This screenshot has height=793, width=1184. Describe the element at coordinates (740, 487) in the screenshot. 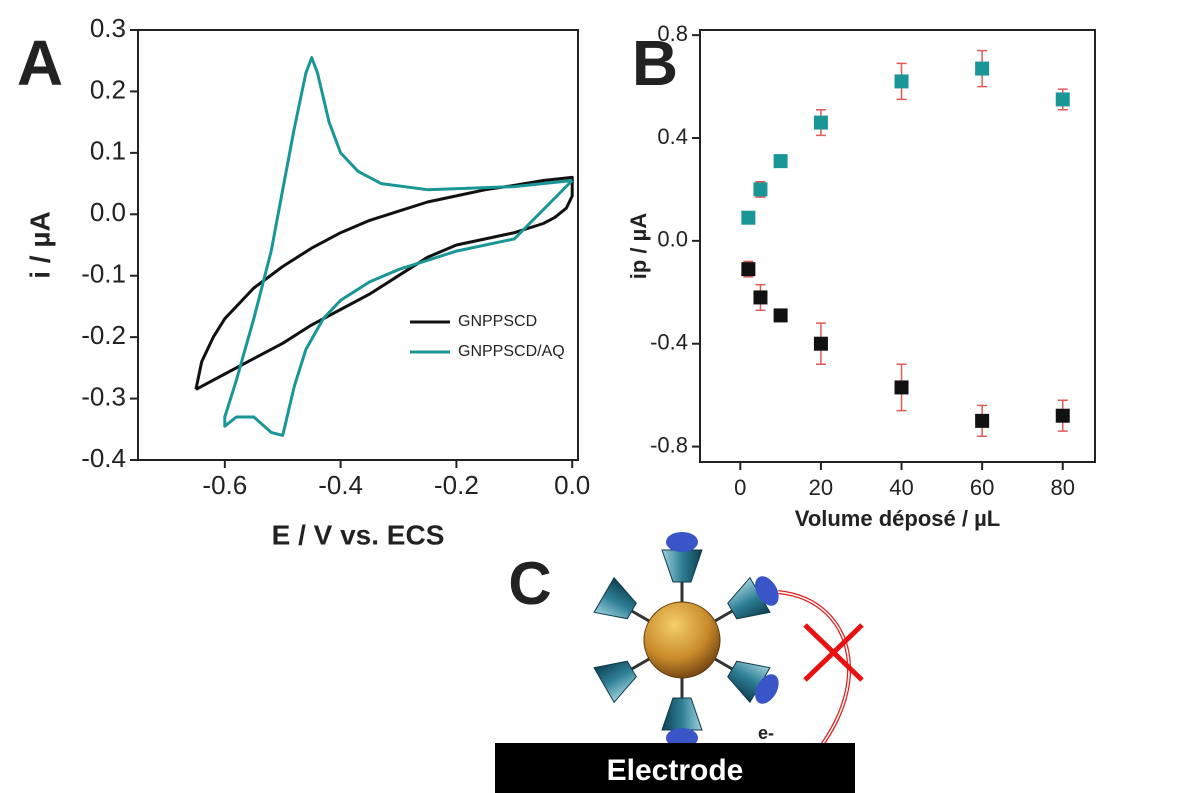

I see `x-tick-label: 0` at that location.